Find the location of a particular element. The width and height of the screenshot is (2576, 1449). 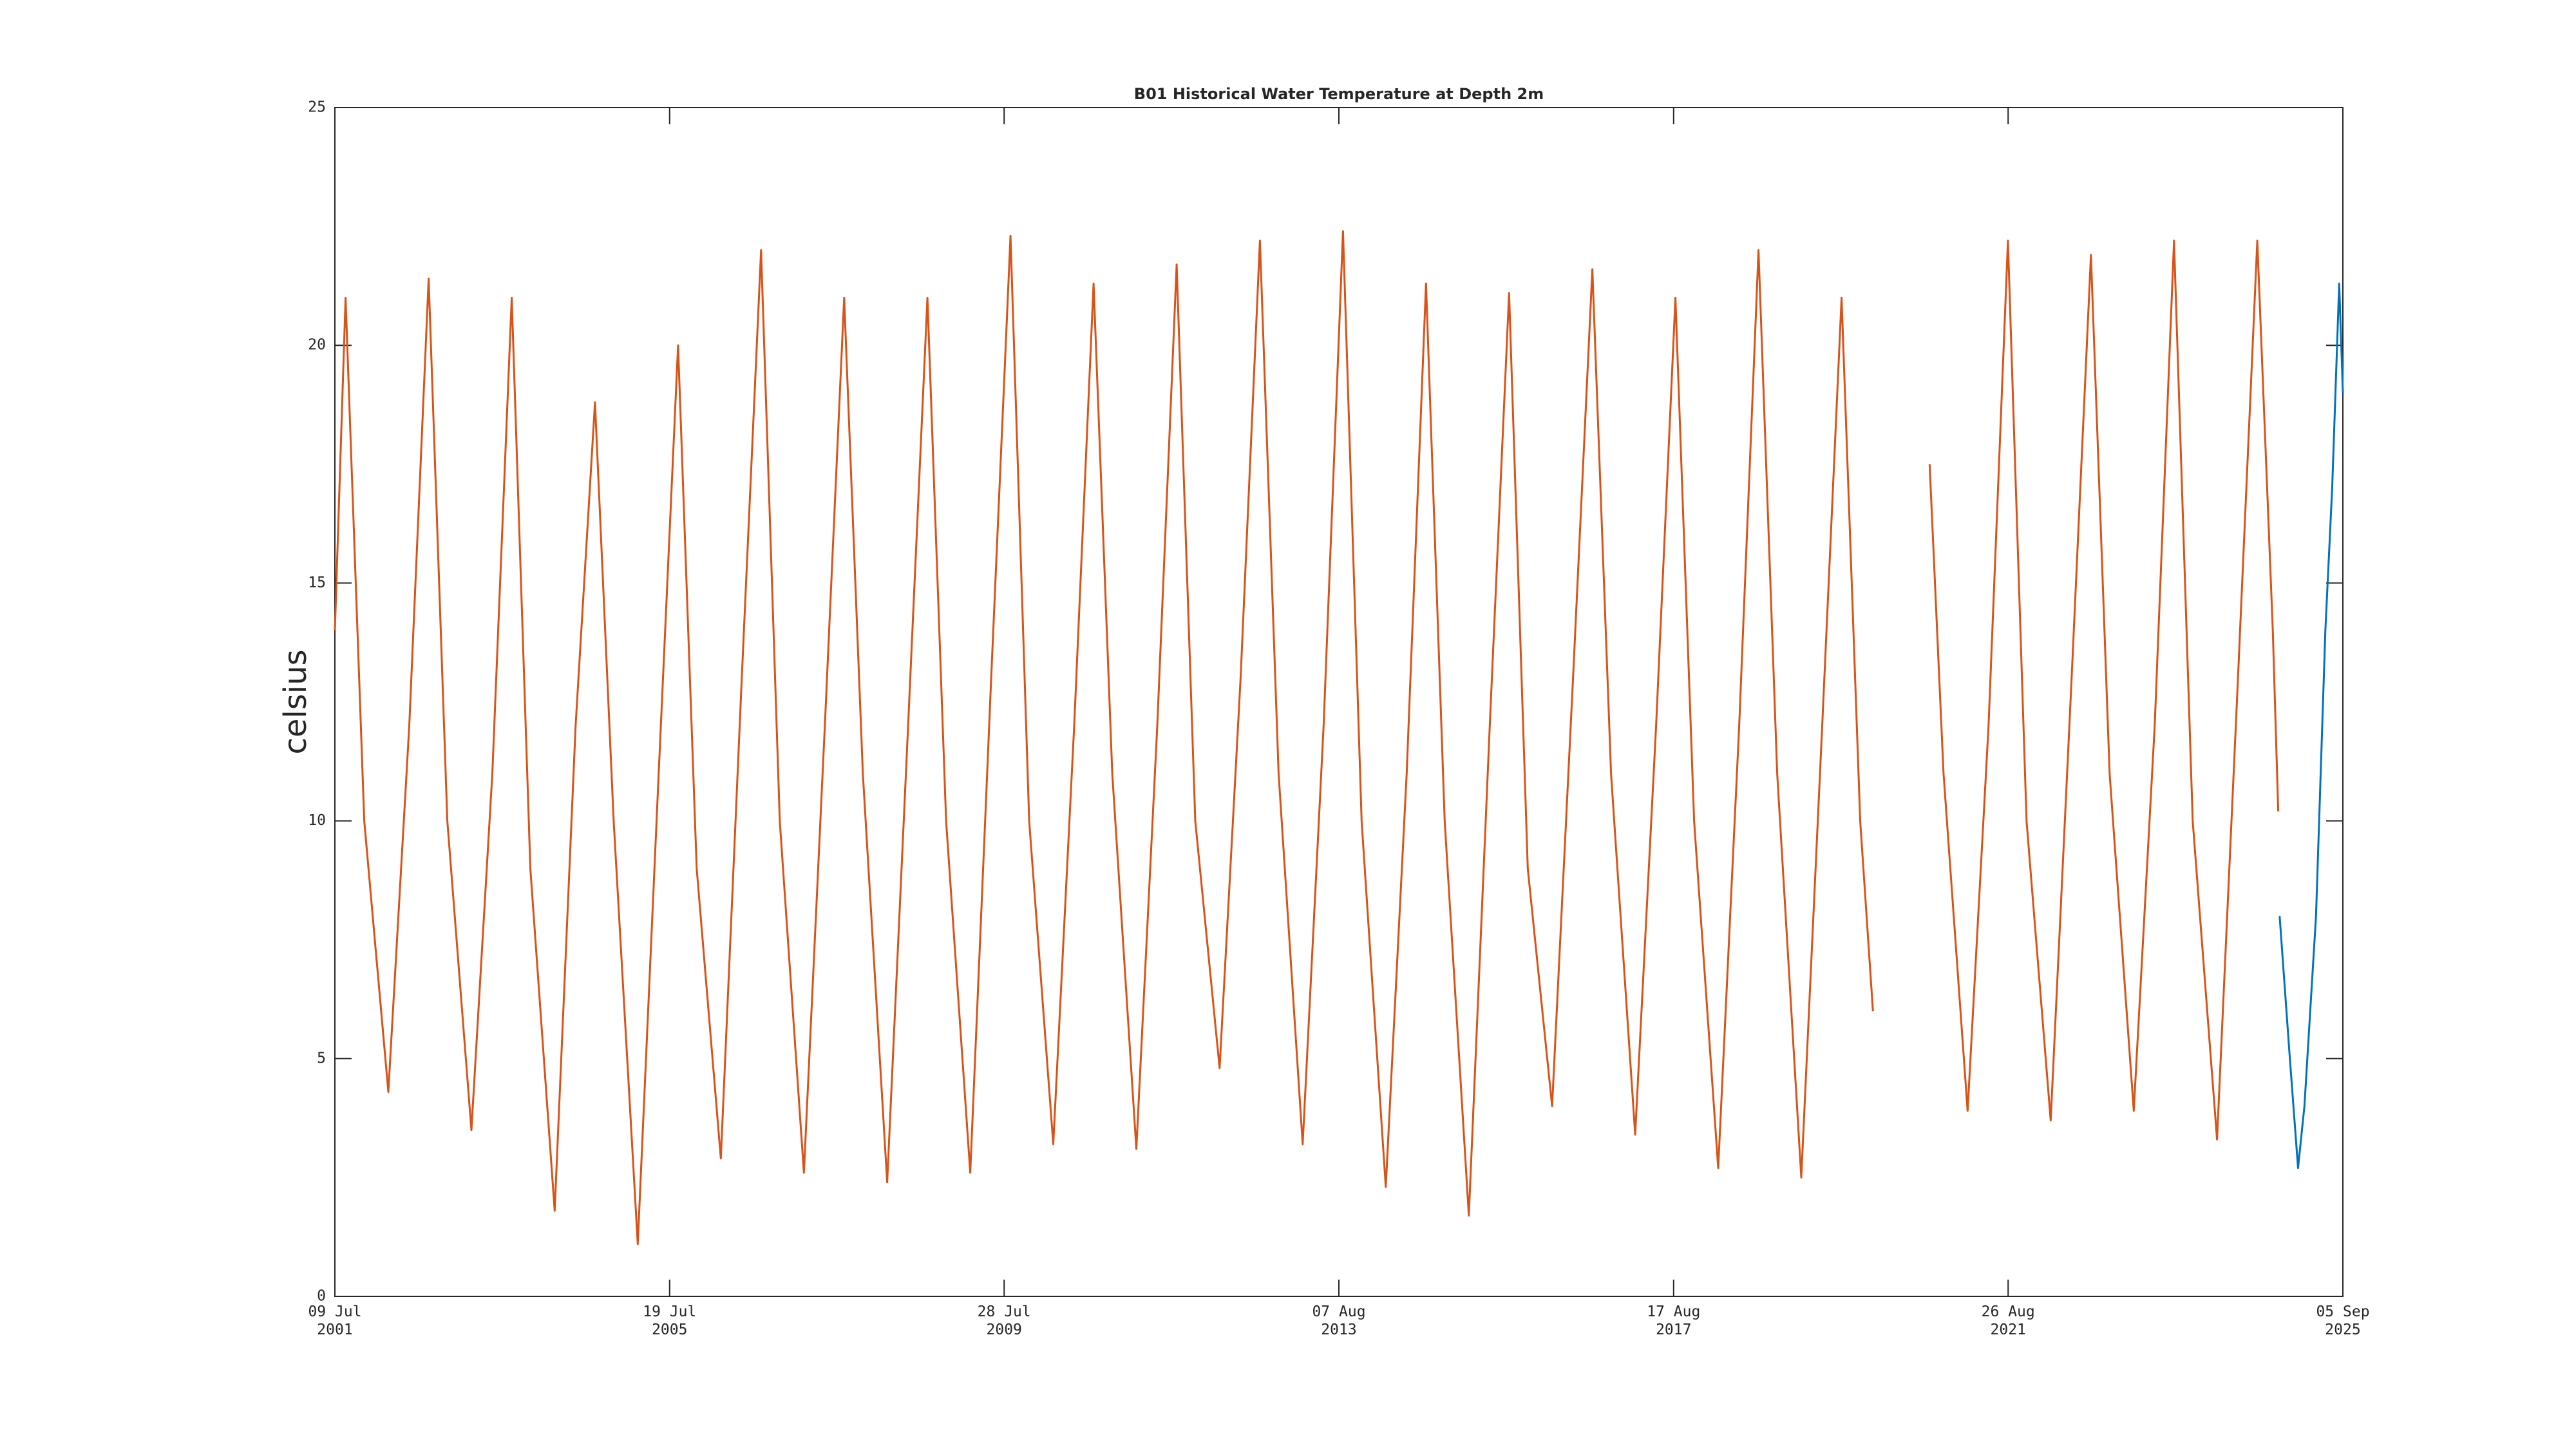

y-tick-label: 10 is located at coordinates (317, 820).